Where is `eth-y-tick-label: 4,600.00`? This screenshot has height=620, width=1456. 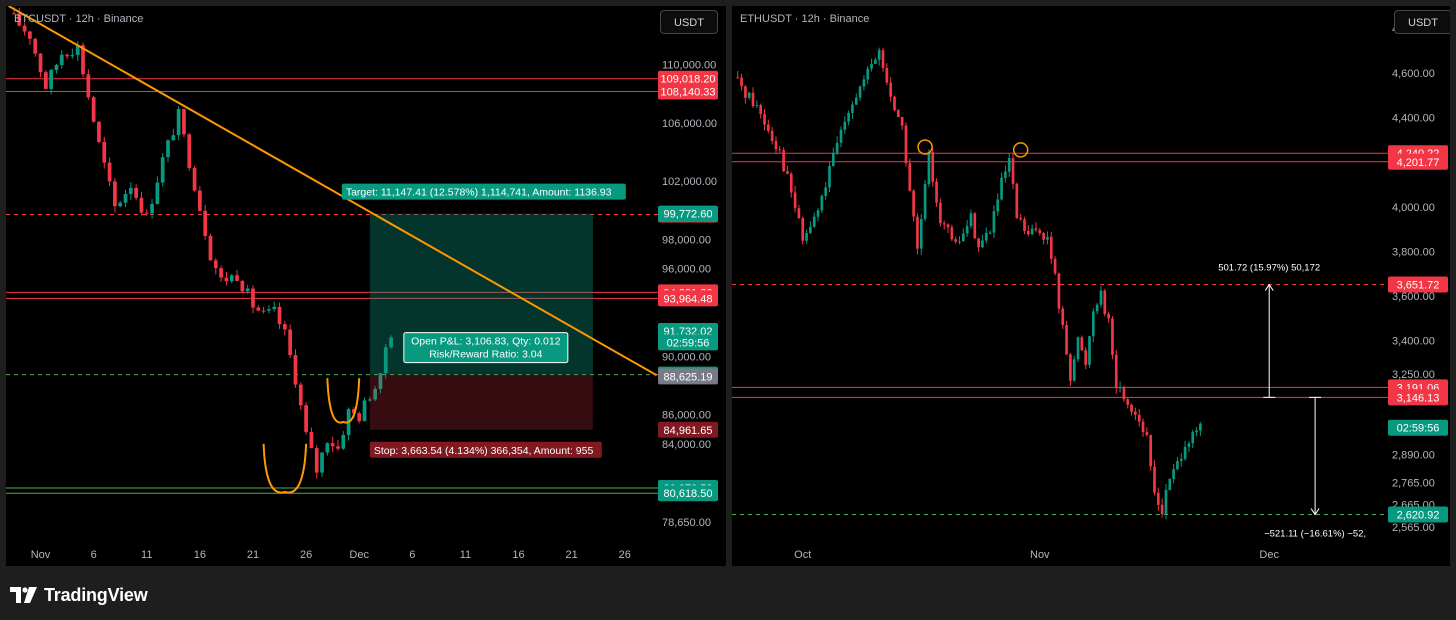
eth-y-tick-label: 4,600.00 is located at coordinates (1413, 74).